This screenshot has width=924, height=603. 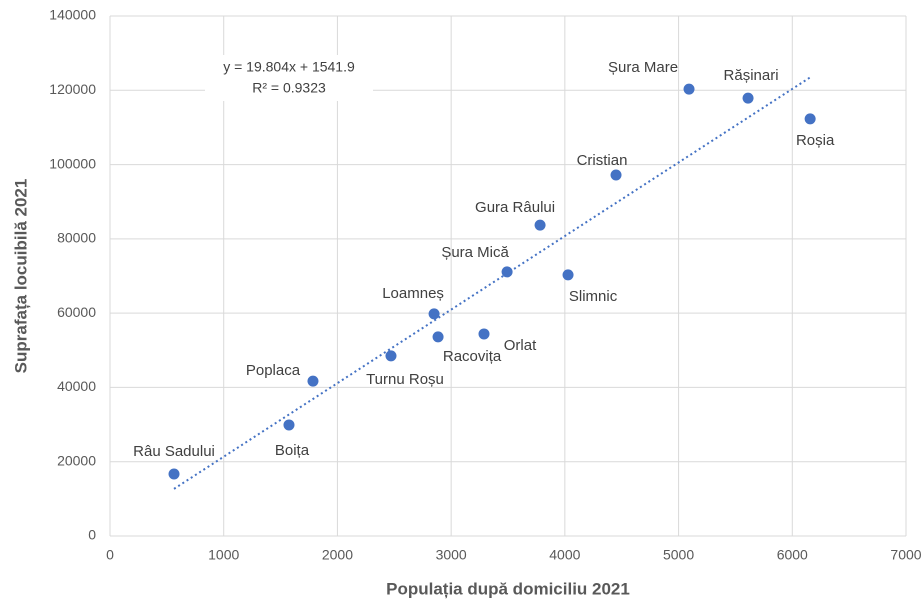 What do you see at coordinates (515, 207) in the screenshot?
I see `point-label: Gura Râului` at bounding box center [515, 207].